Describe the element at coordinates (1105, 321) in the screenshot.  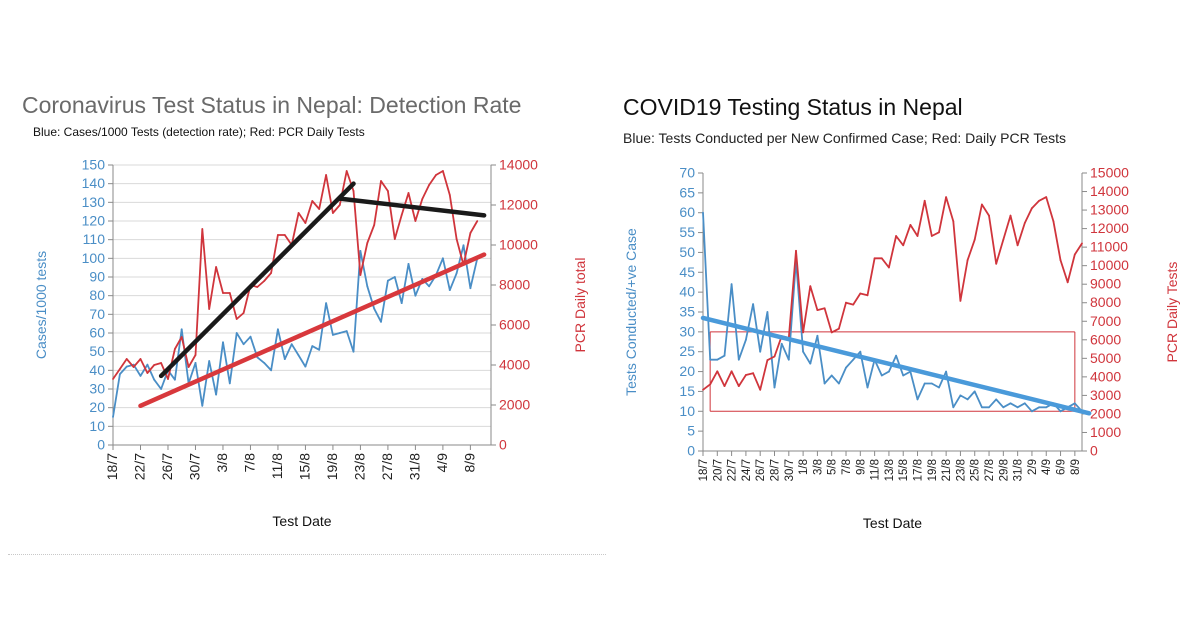
I see `c1-y-tick-label-right: 7000` at that location.